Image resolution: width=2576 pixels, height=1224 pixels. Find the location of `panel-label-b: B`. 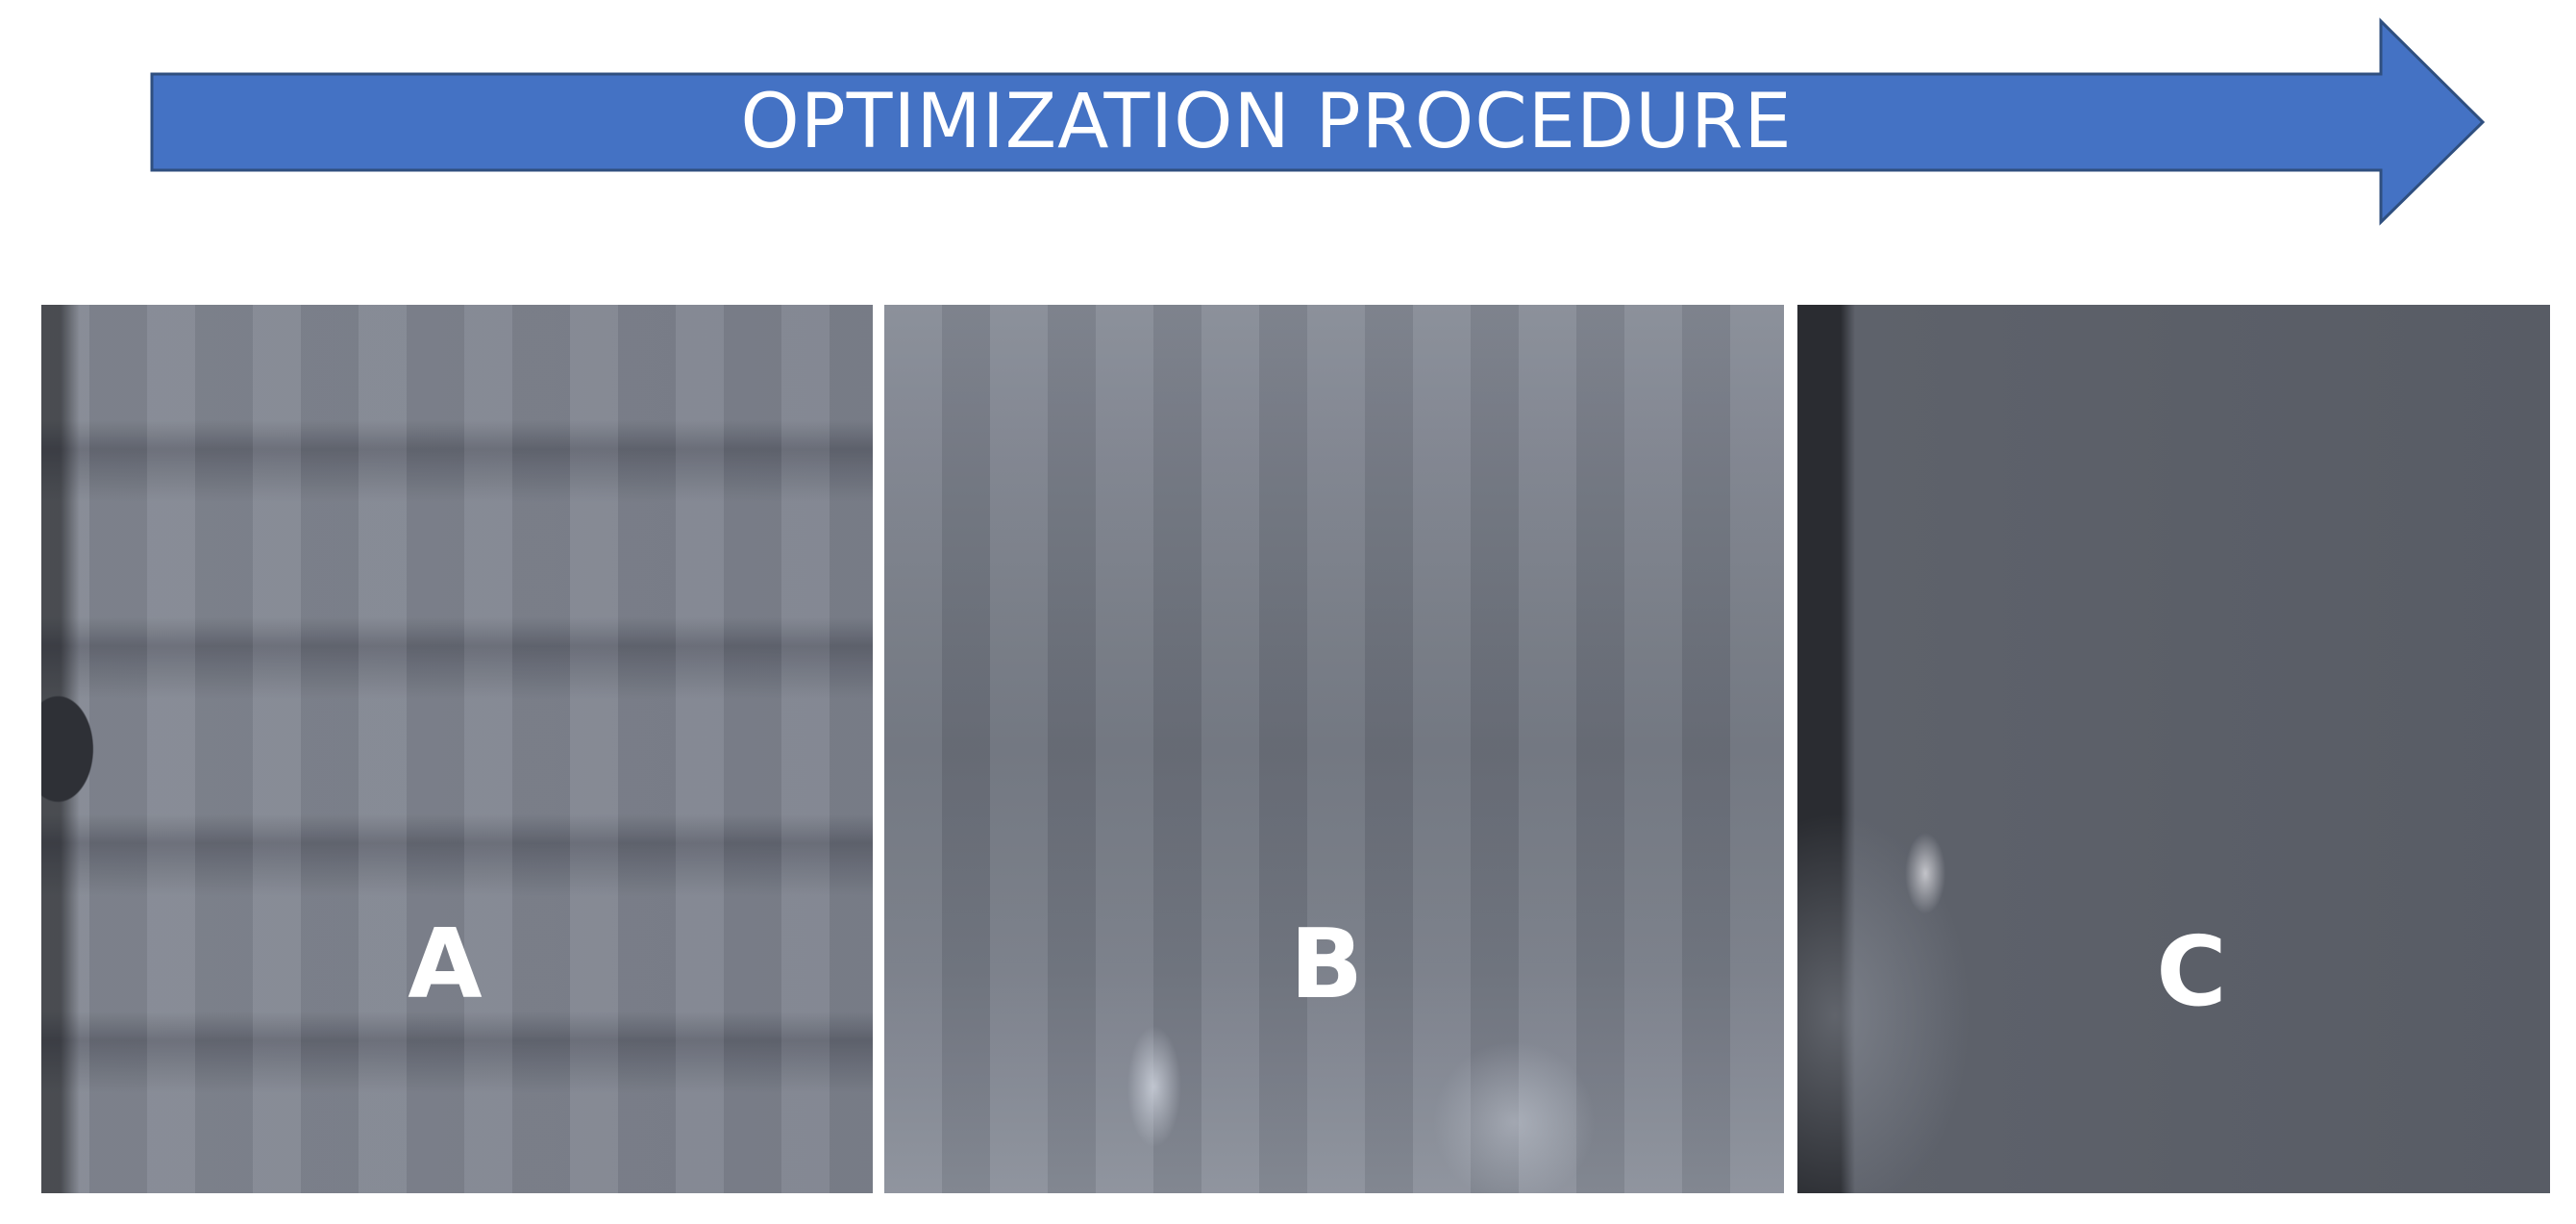

panel-label-b: B is located at coordinates (1326, 964).